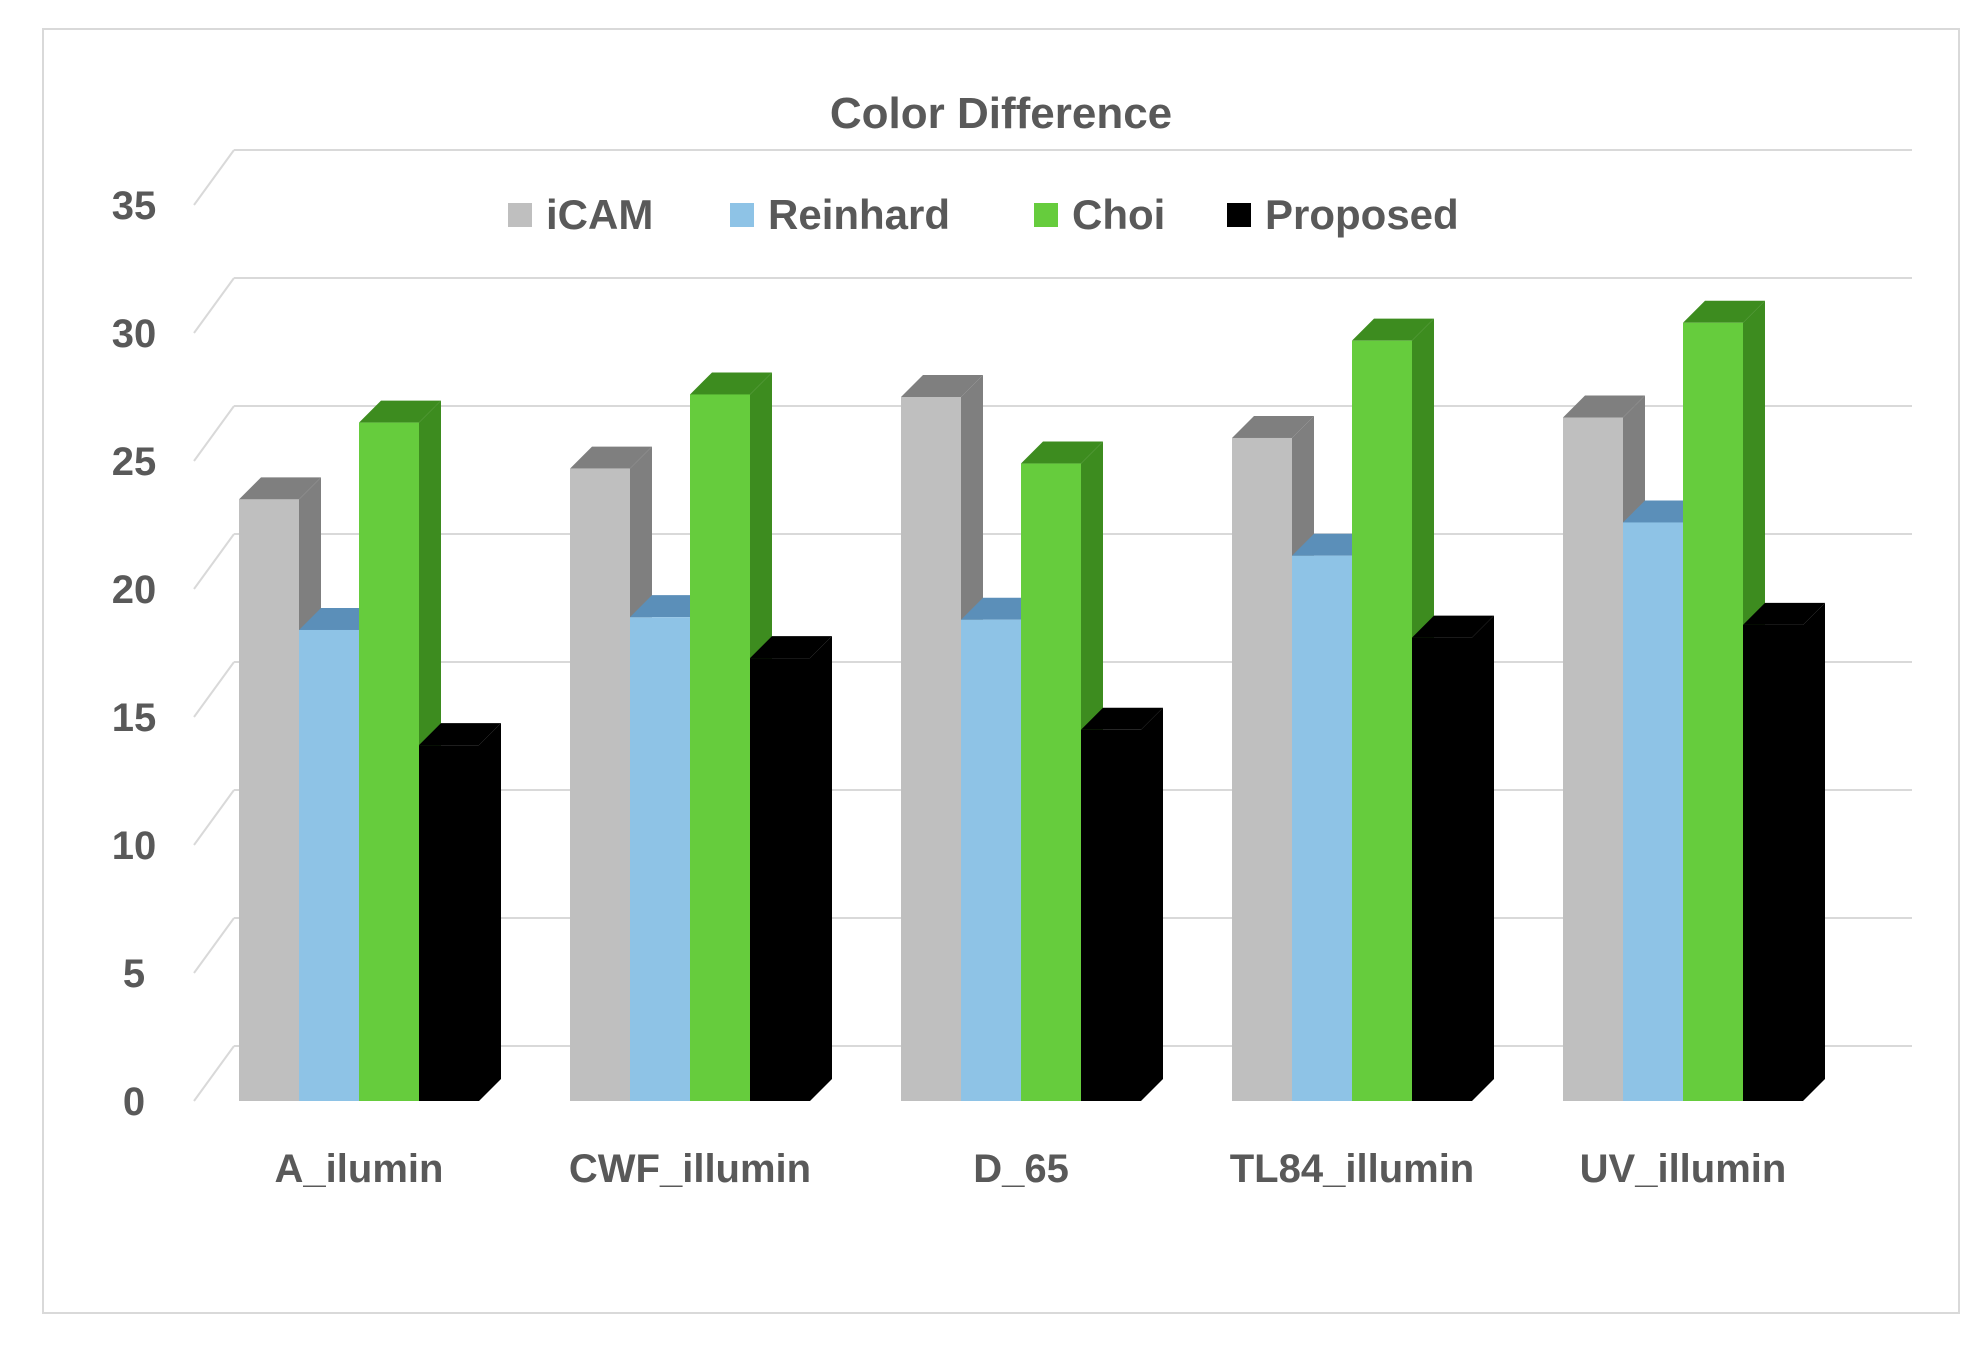  What do you see at coordinates (599, 214) in the screenshot?
I see `legend-label: iCAM` at bounding box center [599, 214].